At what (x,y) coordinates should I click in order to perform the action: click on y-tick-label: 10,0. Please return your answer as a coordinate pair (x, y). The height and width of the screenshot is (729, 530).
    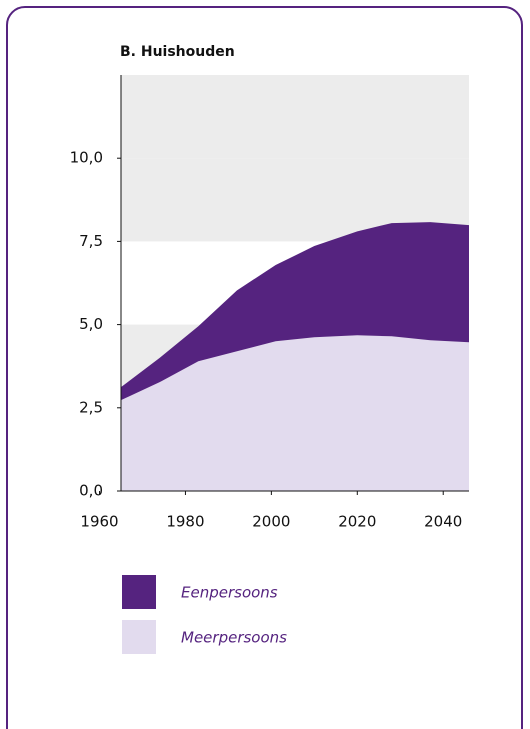
    Looking at the image, I should click on (86, 158).